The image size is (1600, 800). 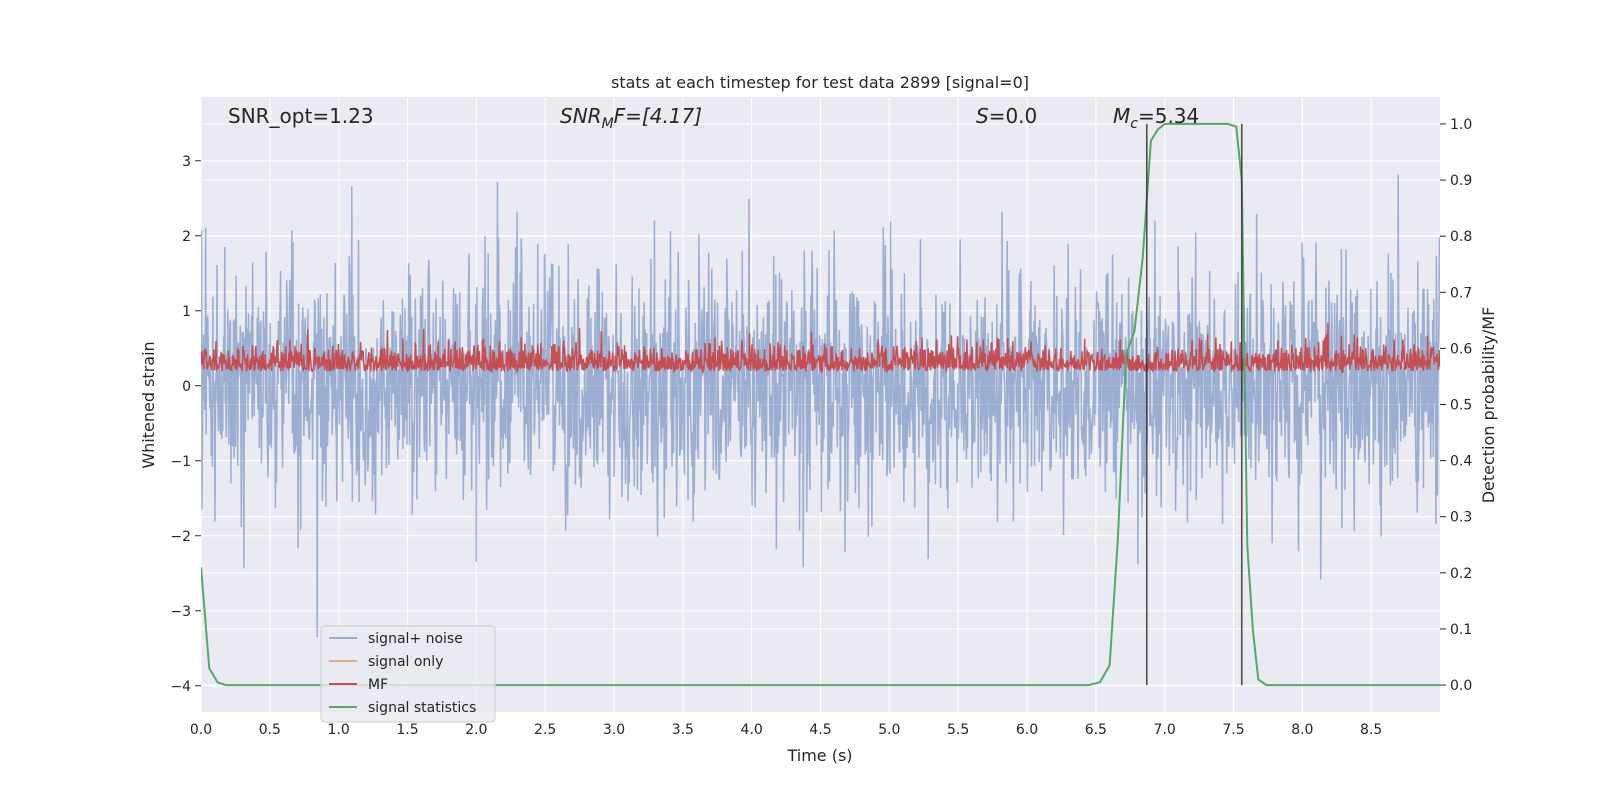 I want to click on y-tick-label: −1, so click(x=180, y=462).